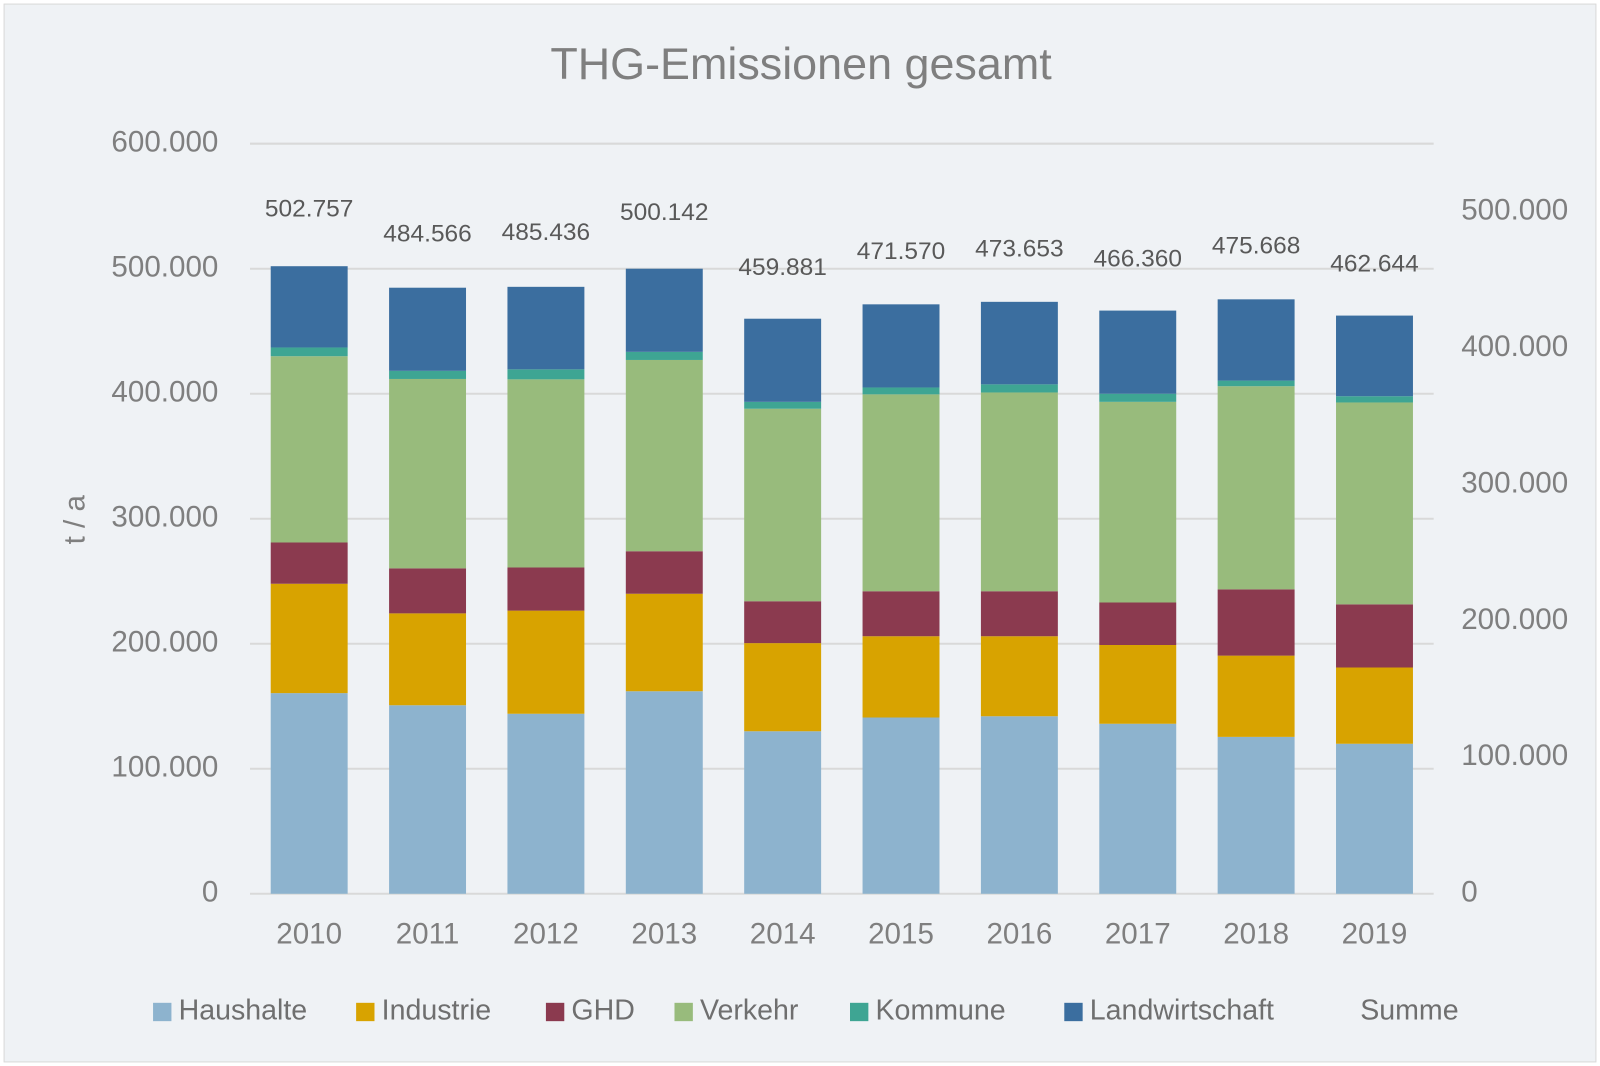 Image resolution: width=1600 pixels, height=1066 pixels. Describe the element at coordinates (164, 767) in the screenshot. I see `y-tick-label: 100.000` at that location.